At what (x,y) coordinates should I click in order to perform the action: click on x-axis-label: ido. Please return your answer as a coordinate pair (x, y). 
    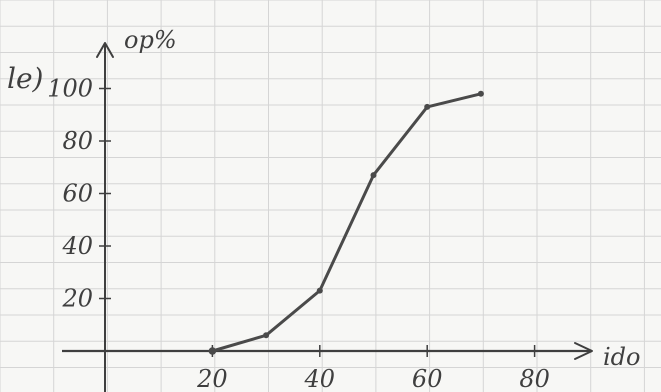
    Looking at the image, I should click on (622, 357).